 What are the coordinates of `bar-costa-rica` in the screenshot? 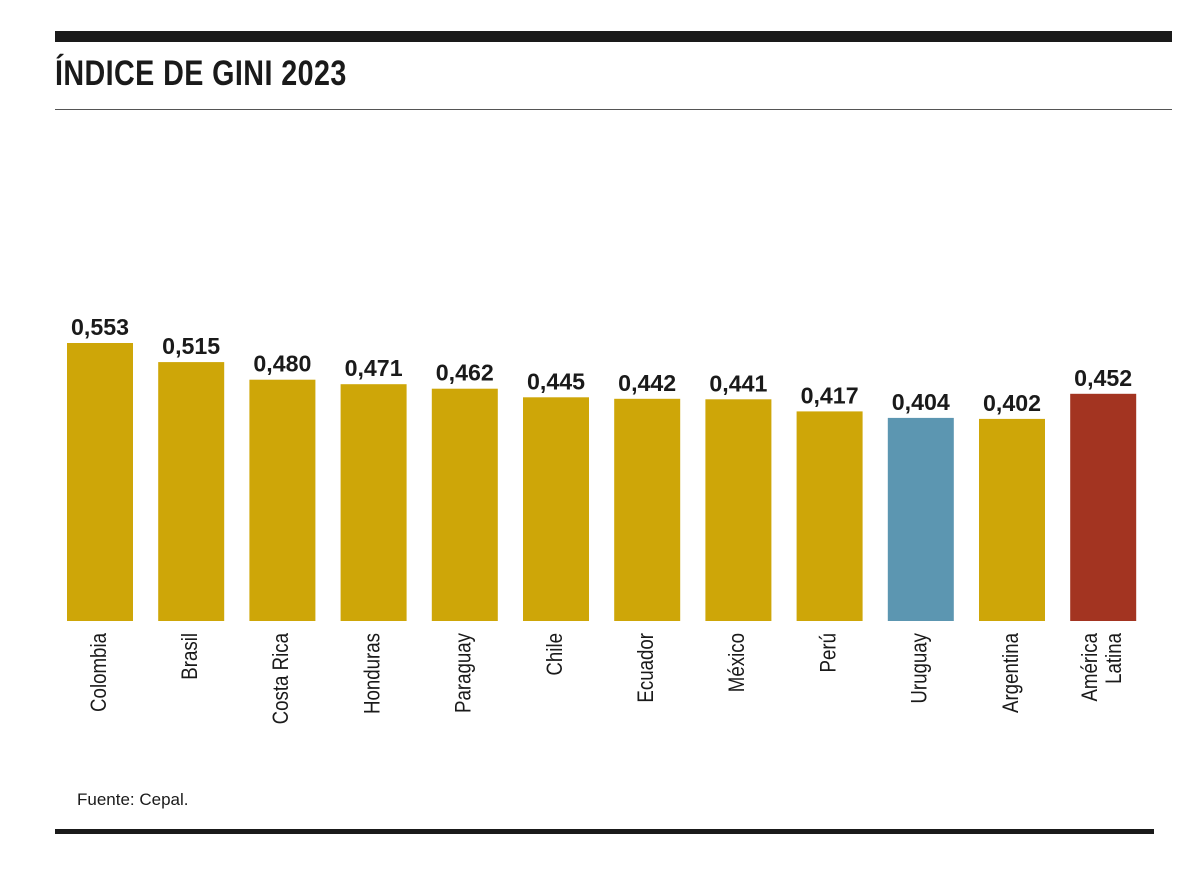 It's located at (282, 500).